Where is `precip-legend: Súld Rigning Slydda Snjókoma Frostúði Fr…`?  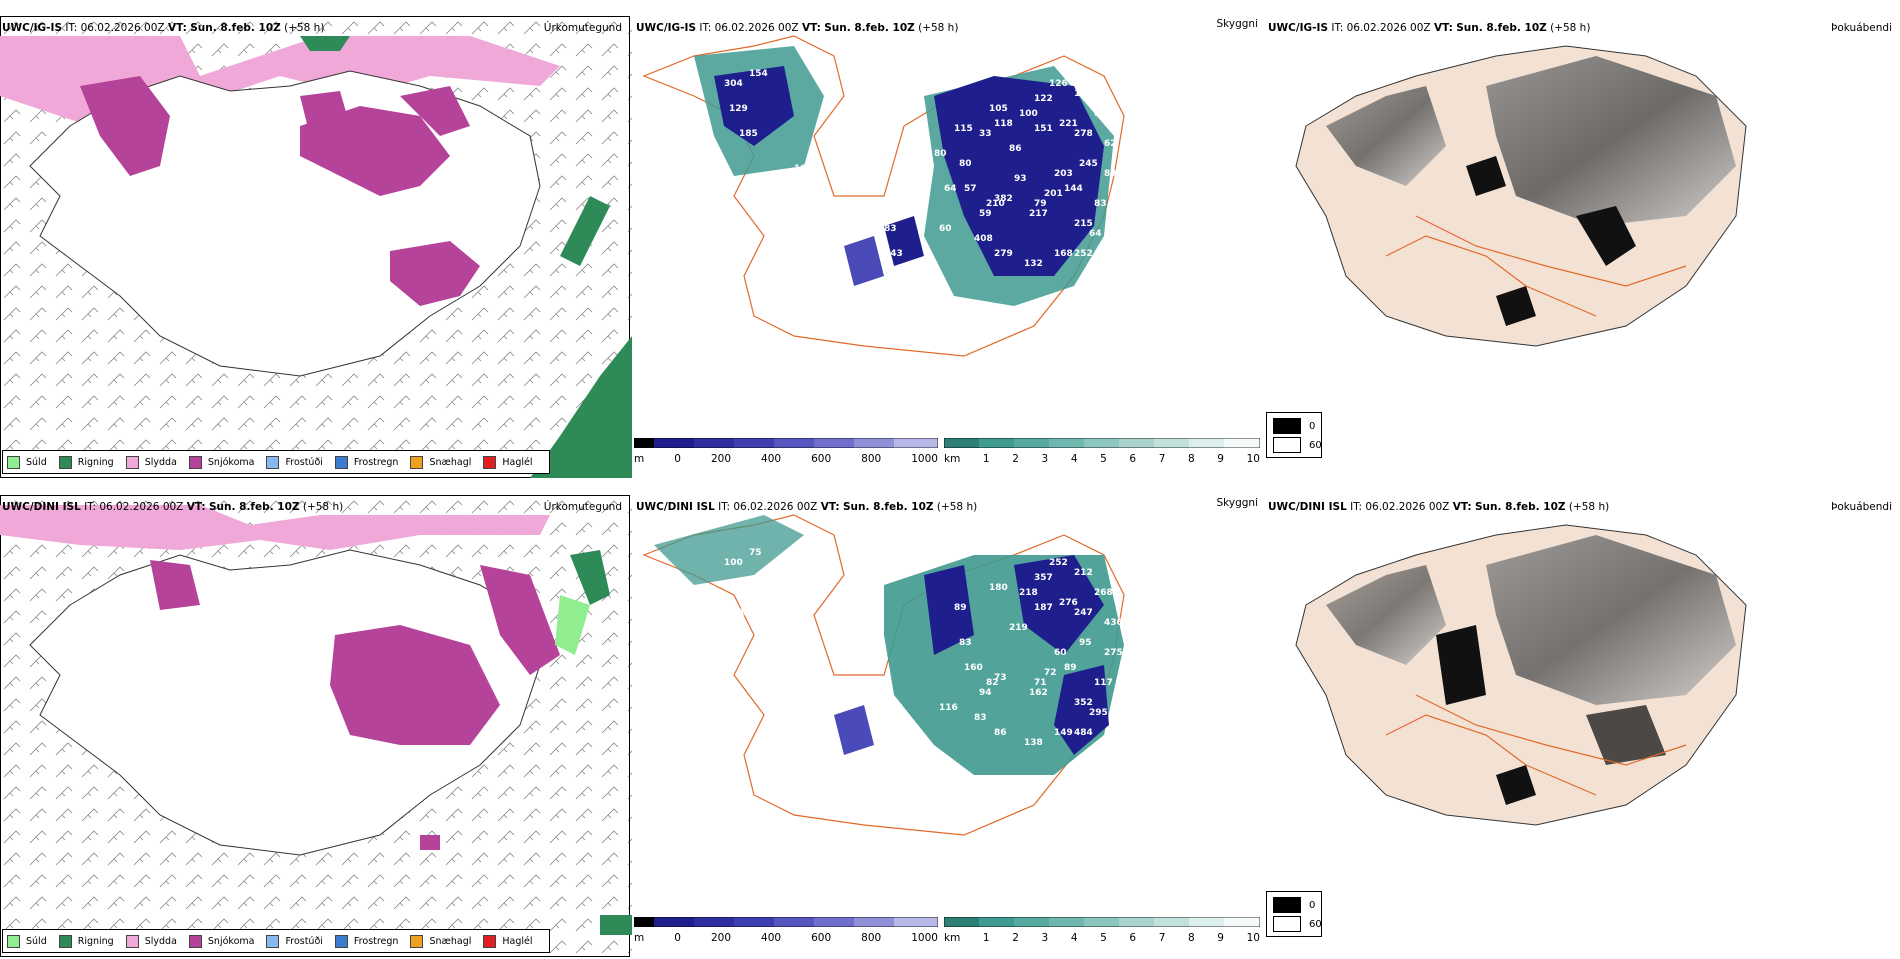 precip-legend: Súld Rigning Slydda Snjókoma Frostúði Fr… is located at coordinates (276, 941).